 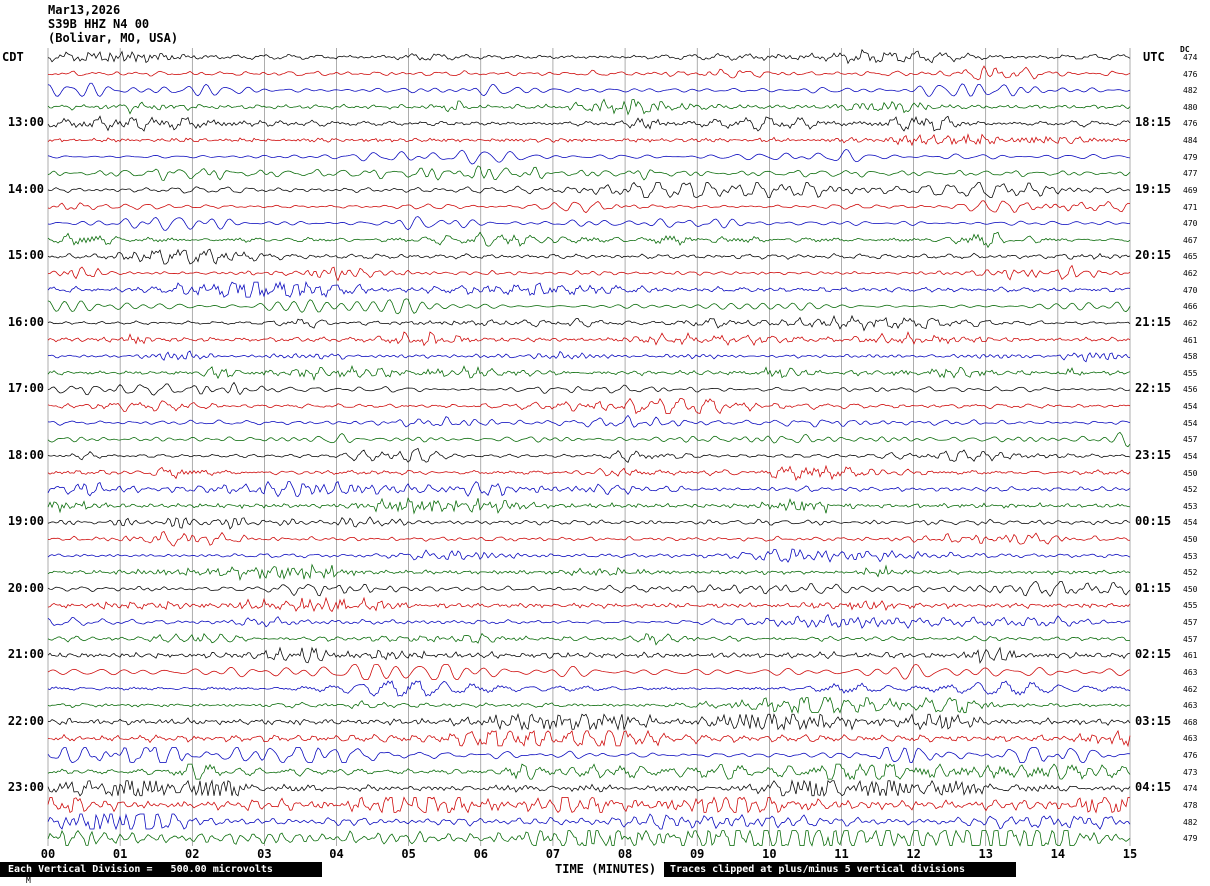 I want to click on hour-label-cdt: 14:00, so click(x=25, y=188).